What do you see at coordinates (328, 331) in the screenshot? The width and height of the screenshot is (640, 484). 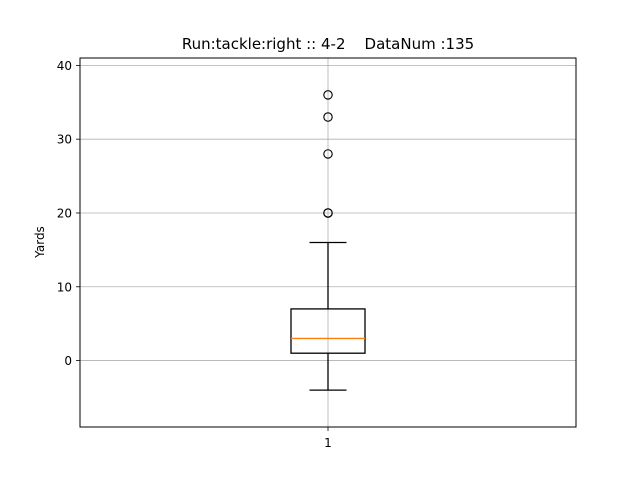 I see `iqr-box` at bounding box center [328, 331].